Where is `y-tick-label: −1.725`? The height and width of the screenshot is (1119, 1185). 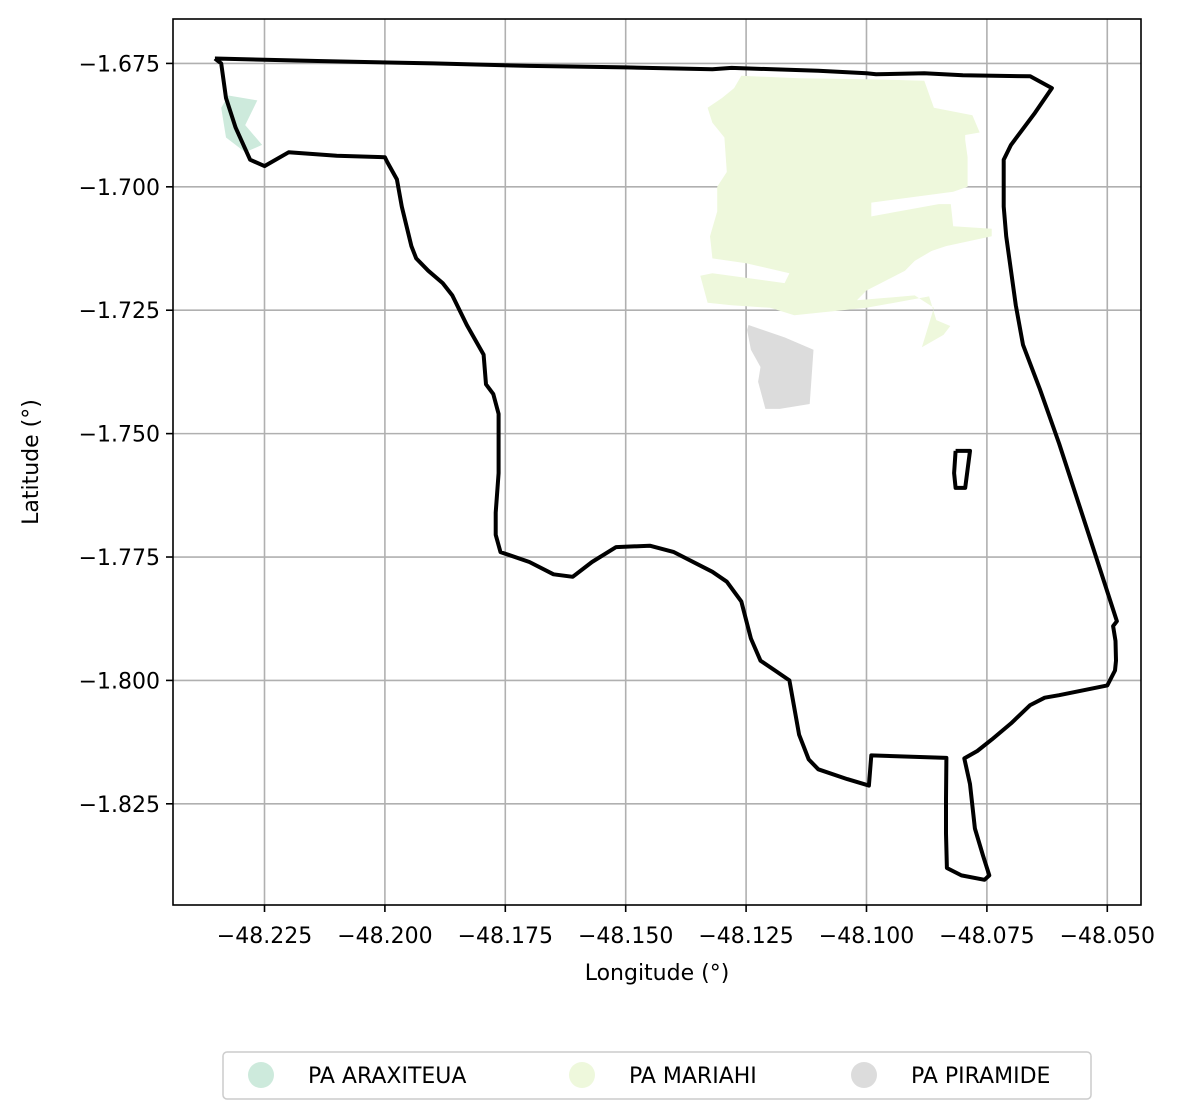
y-tick-label: −1.725 is located at coordinates (119, 311).